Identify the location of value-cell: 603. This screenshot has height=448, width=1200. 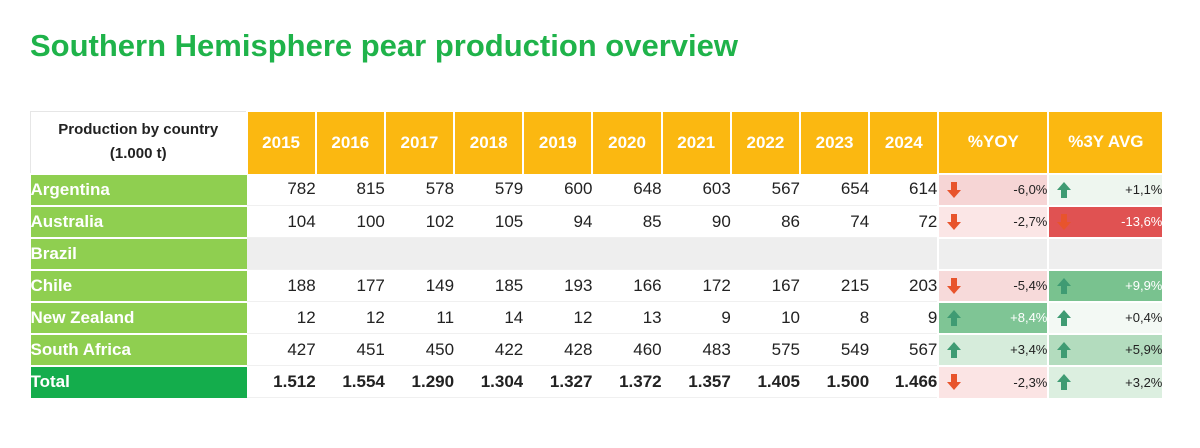
(696, 189).